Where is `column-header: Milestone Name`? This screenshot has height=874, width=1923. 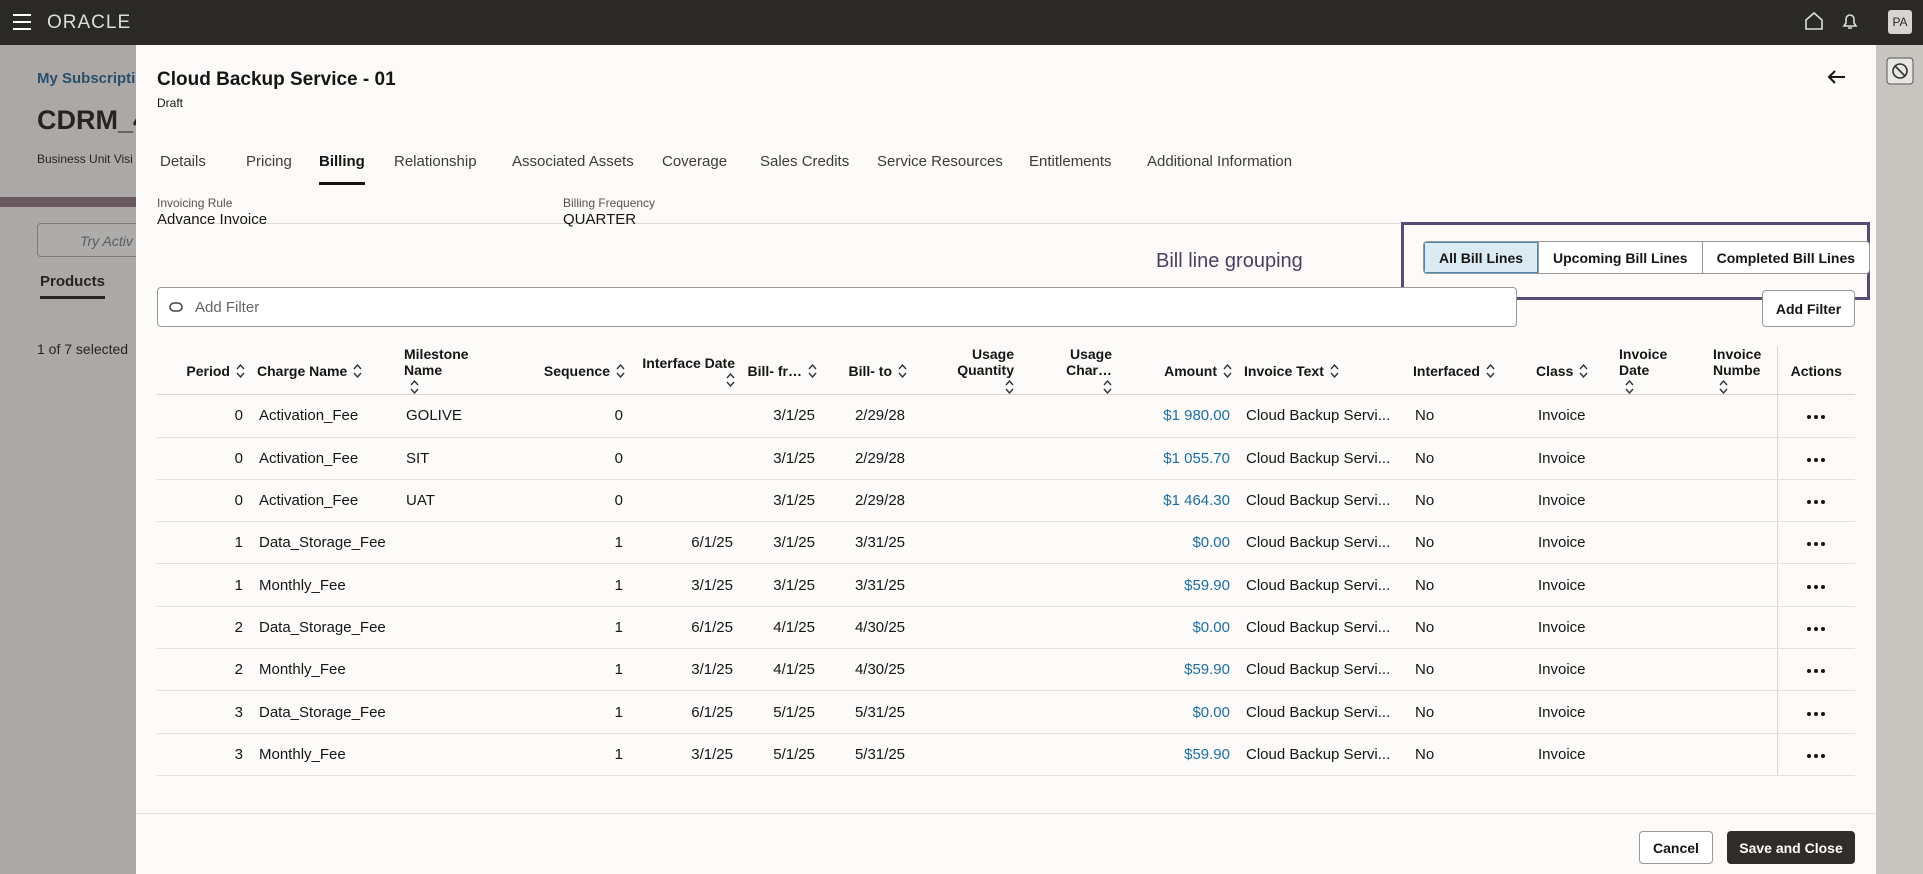
column-header: Milestone Name is located at coordinates (455, 371).